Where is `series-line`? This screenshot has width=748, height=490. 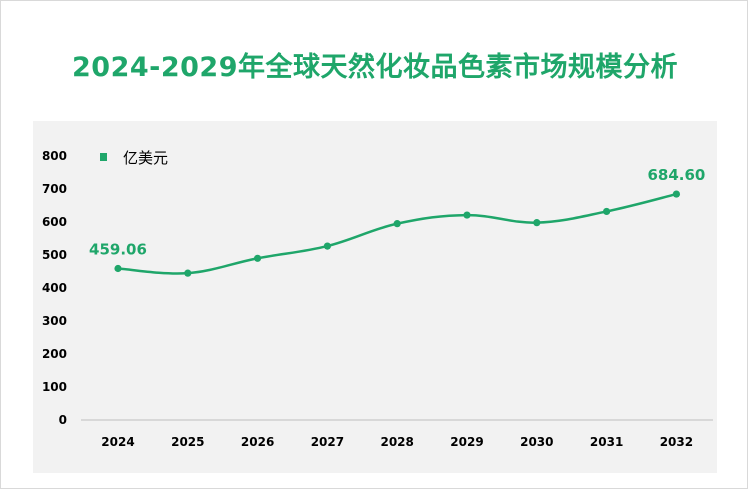
series-line is located at coordinates (397, 233).